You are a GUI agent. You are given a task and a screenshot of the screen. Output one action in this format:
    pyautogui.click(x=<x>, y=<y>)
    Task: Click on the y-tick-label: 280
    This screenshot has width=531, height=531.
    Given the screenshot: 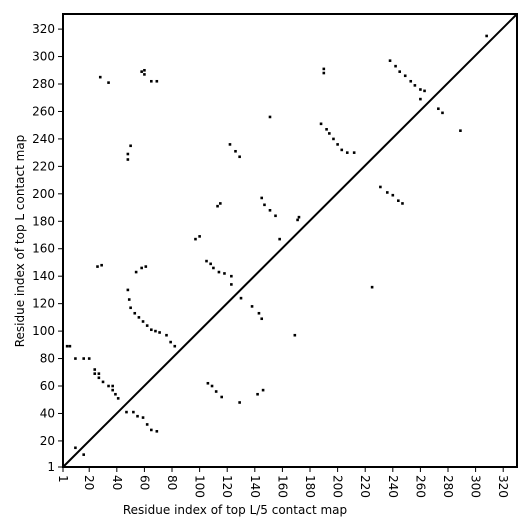 What is the action you would take?
    pyautogui.click(x=43, y=84)
    